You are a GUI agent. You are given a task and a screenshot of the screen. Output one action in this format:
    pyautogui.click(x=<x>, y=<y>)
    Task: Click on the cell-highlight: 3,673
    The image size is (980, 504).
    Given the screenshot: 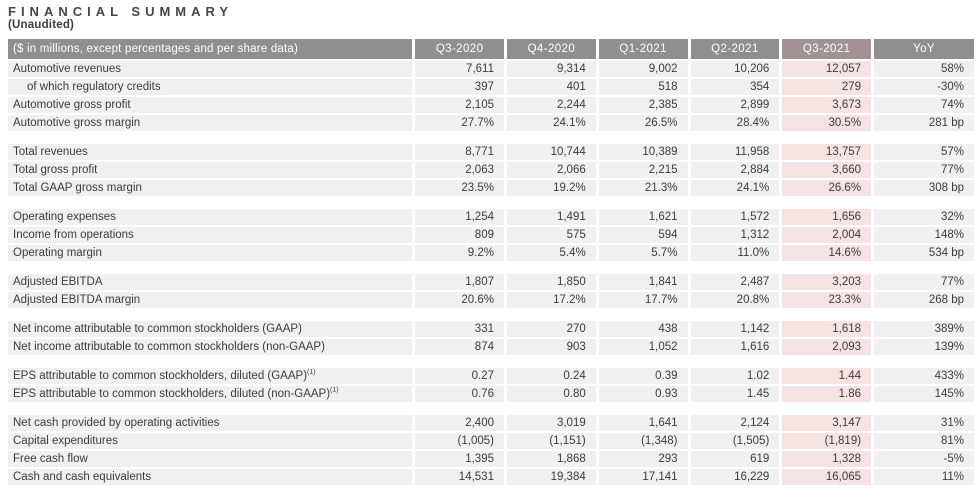 What is the action you would take?
    pyautogui.click(x=827, y=105)
    